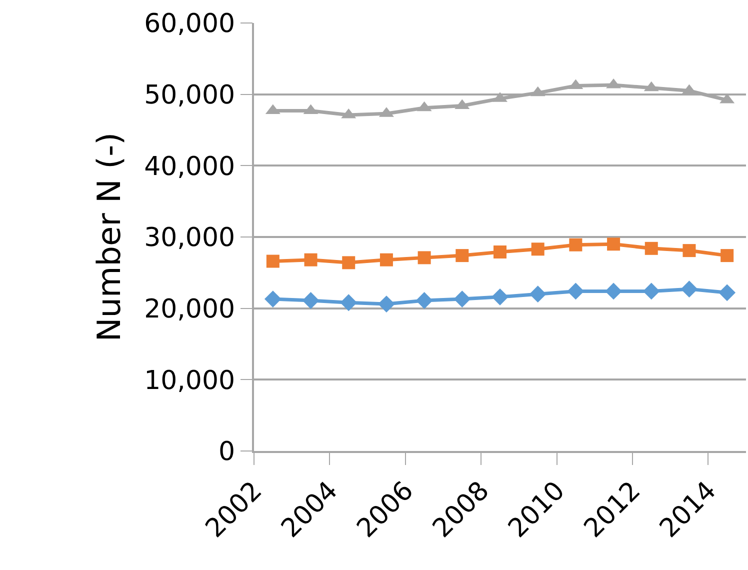  What do you see at coordinates (190, 309) in the screenshot?
I see `y-tick-label: 20,000` at bounding box center [190, 309].